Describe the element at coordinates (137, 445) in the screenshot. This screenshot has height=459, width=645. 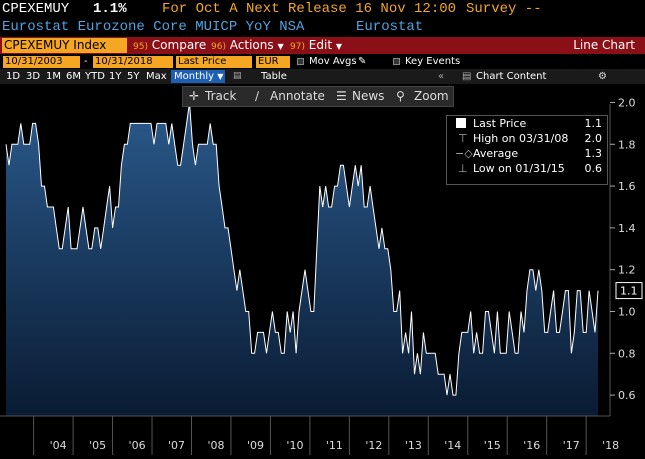
I see `x-tick-label: '06` at that location.